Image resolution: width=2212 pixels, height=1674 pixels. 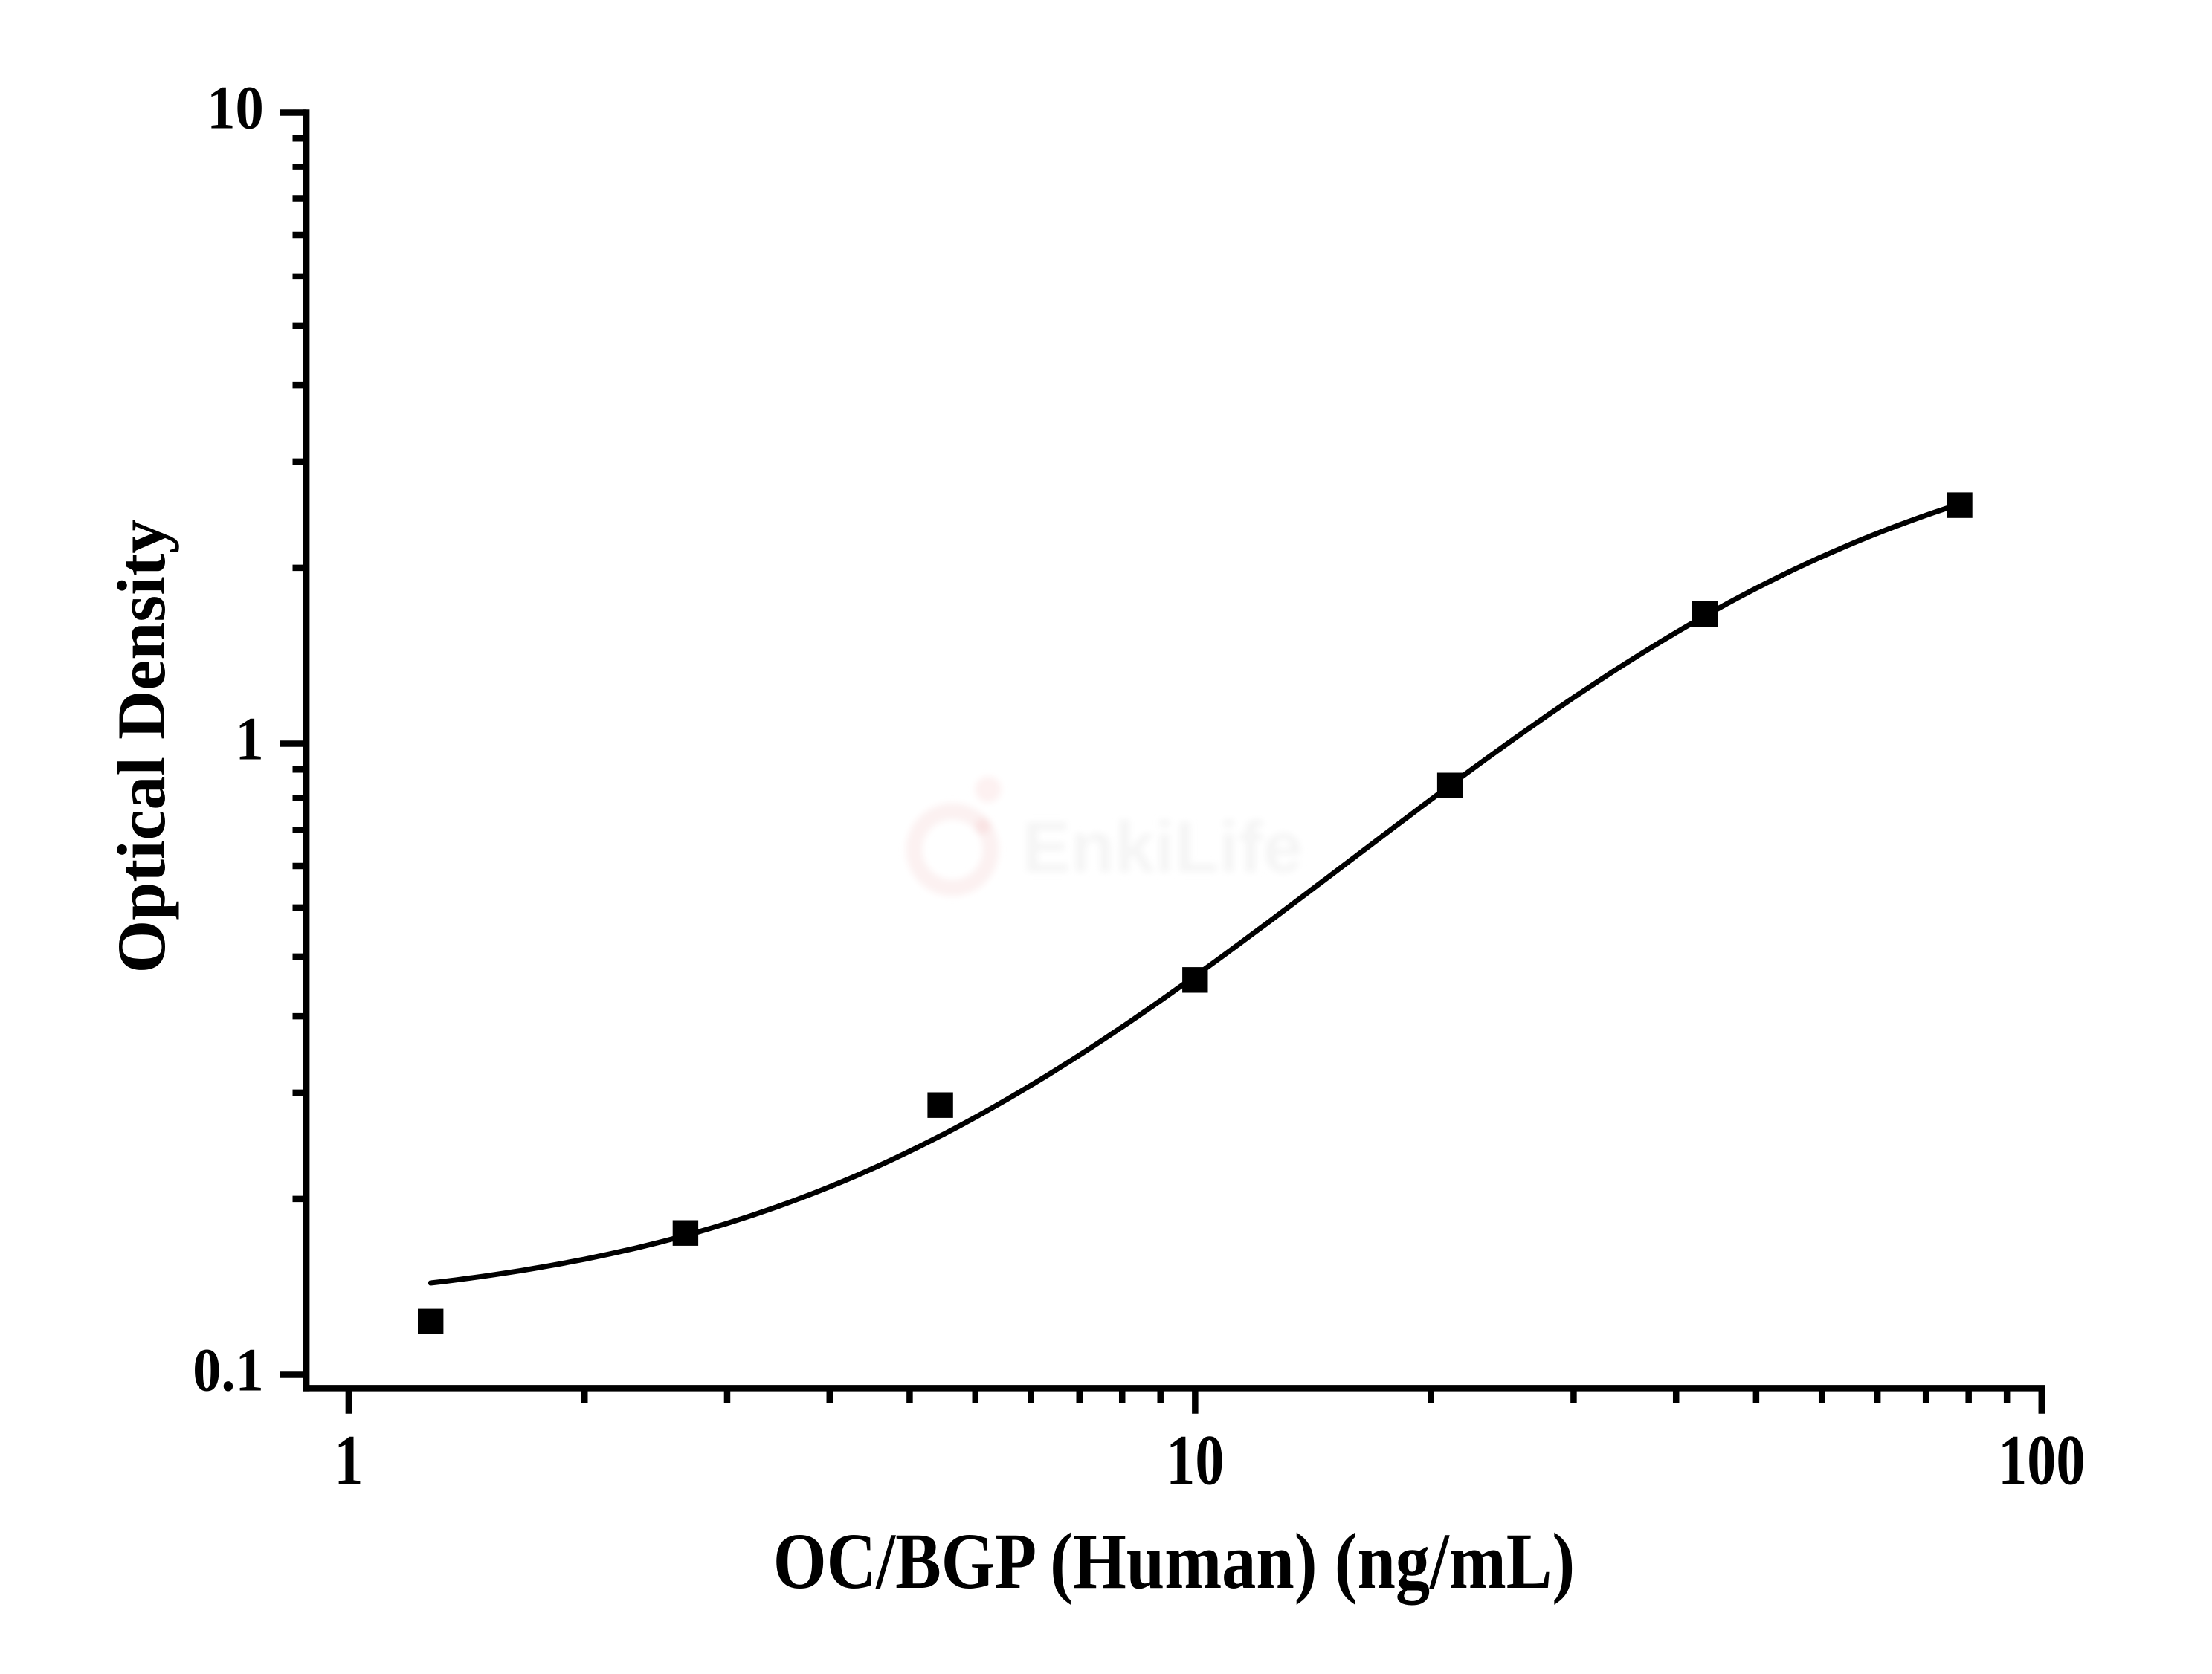 I want to click on svg-text: 0.1, so click(x=228, y=1370).